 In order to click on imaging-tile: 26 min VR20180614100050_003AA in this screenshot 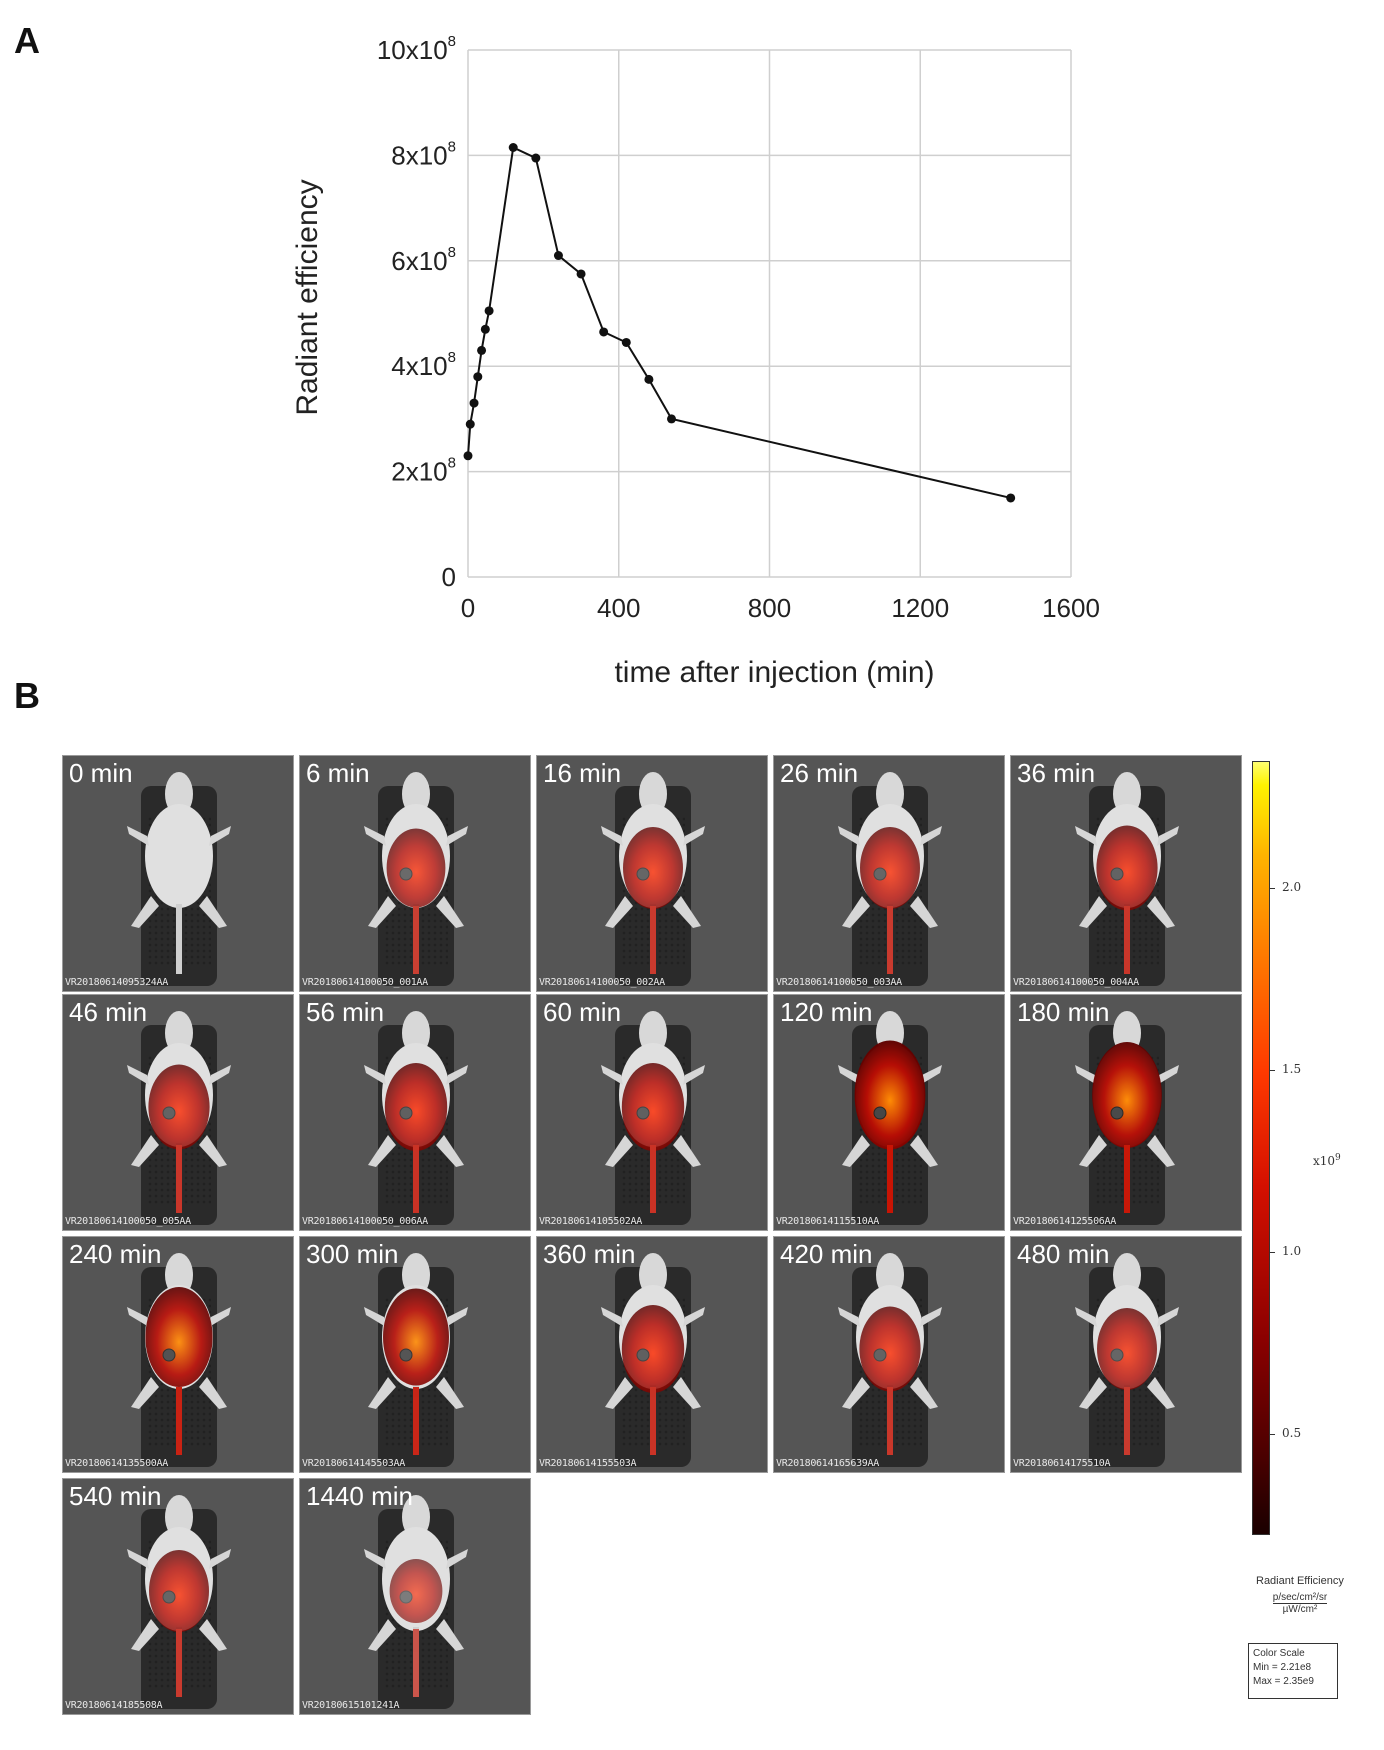, I will do `click(889, 873)`.